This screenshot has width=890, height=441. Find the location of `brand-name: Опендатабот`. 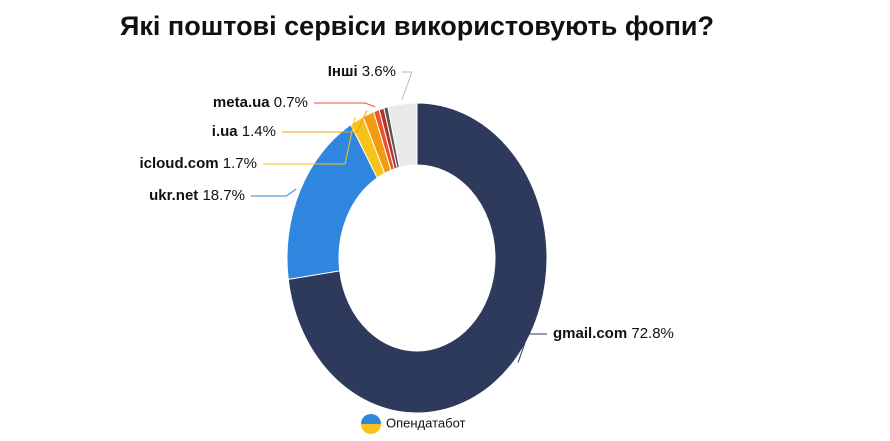

brand-name: Опендатабот is located at coordinates (426, 422).